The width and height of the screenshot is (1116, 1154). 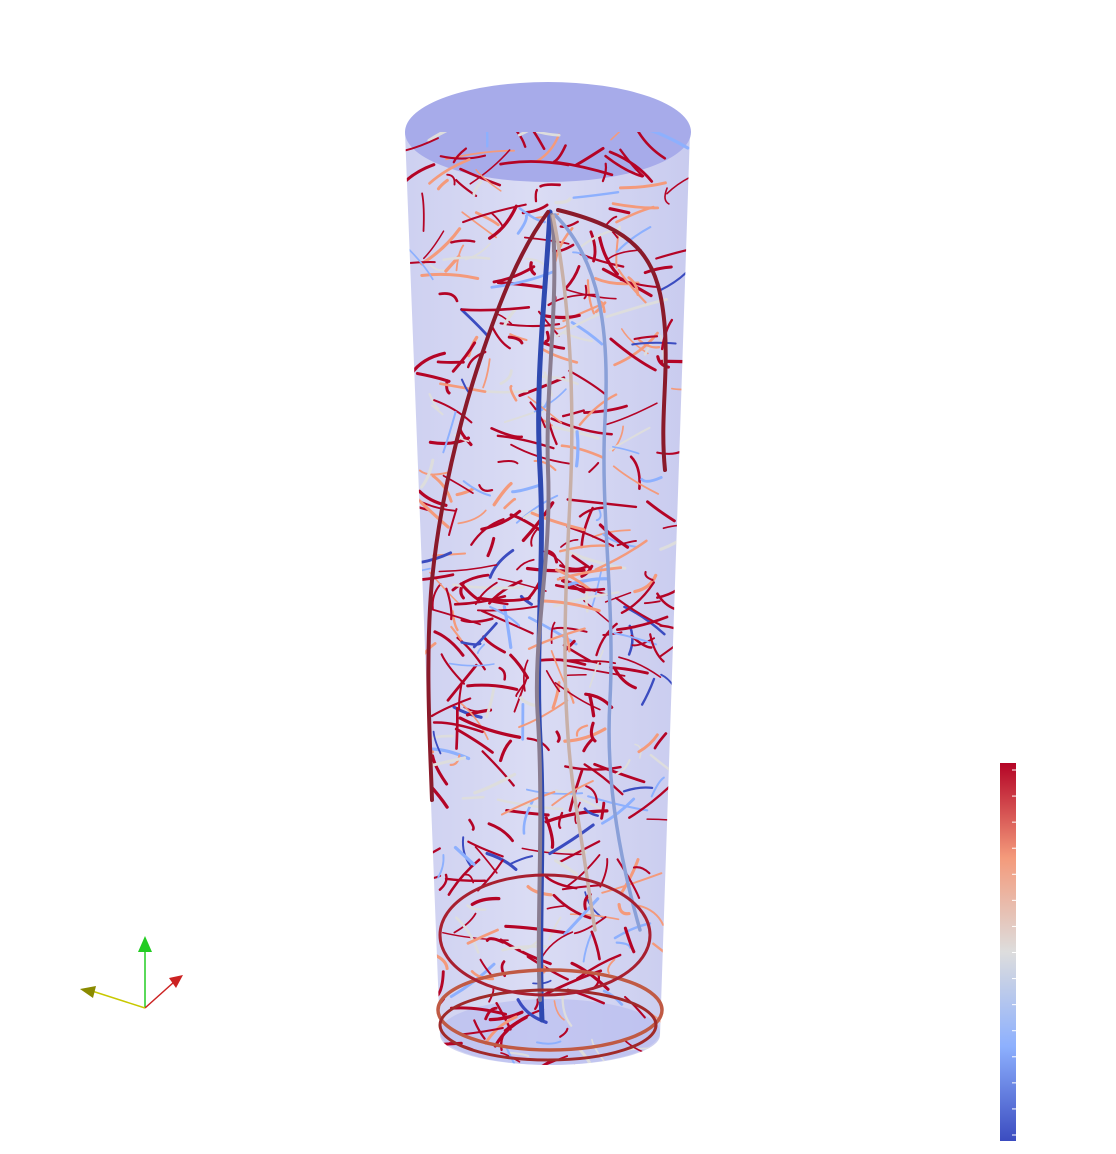 I want to click on cylinder-bottom-cap, so click(x=550, y=1032).